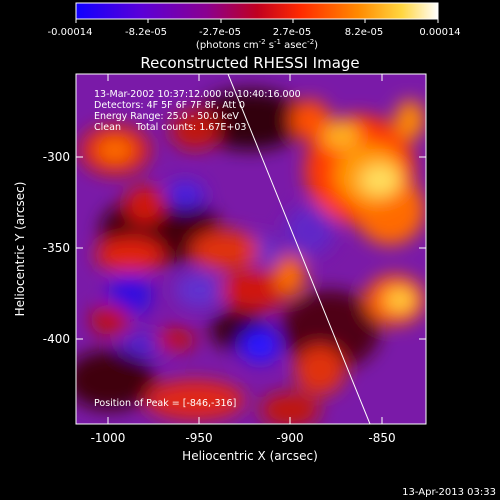 This screenshot has width=500, height=500. What do you see at coordinates (165, 403) in the screenshot?
I see `peak-position-label: Position of Peak = [-846,-316]` at bounding box center [165, 403].